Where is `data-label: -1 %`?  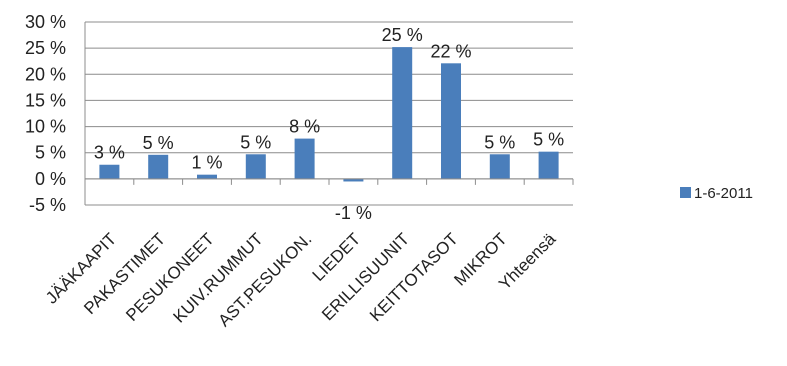
data-label: -1 % is located at coordinates (353, 213).